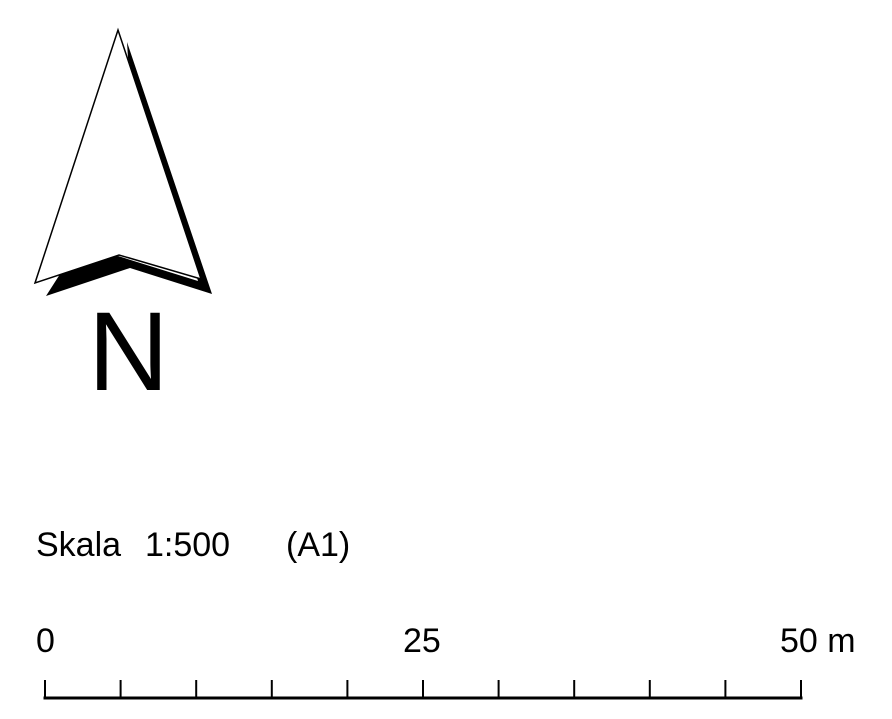 Image resolution: width=892 pixels, height=719 pixels. I want to click on north-arrow-icon, so click(122, 161).